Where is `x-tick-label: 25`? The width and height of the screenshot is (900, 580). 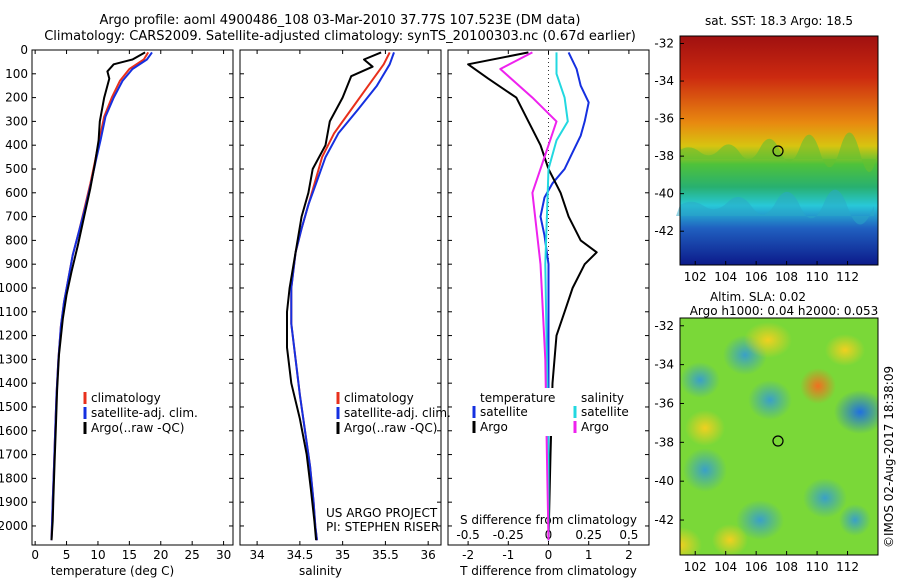 x-tick-label: 25 is located at coordinates (192, 555).